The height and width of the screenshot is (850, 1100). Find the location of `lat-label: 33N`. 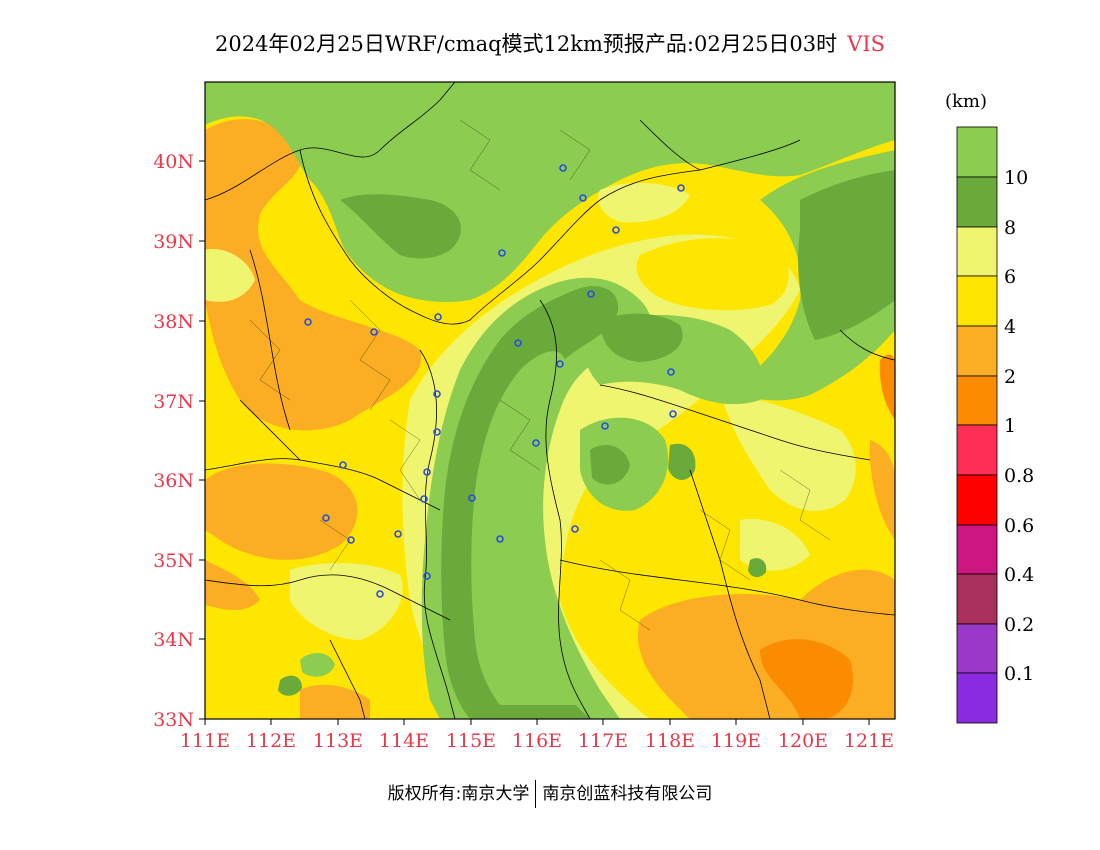

lat-label: 33N is located at coordinates (173, 720).